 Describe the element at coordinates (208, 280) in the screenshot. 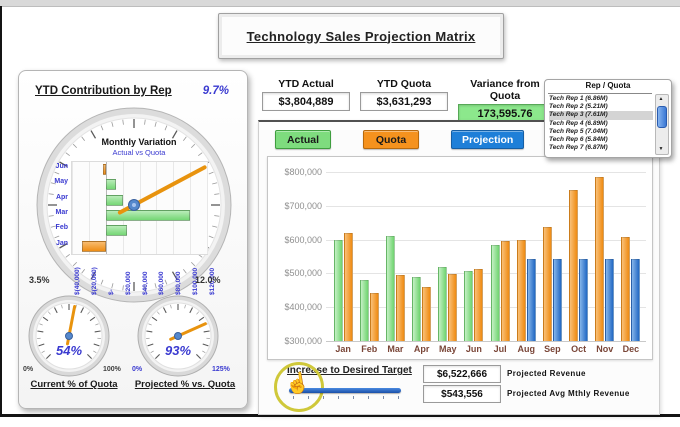

I see `big-gauge-max-label: 12.0%` at that location.